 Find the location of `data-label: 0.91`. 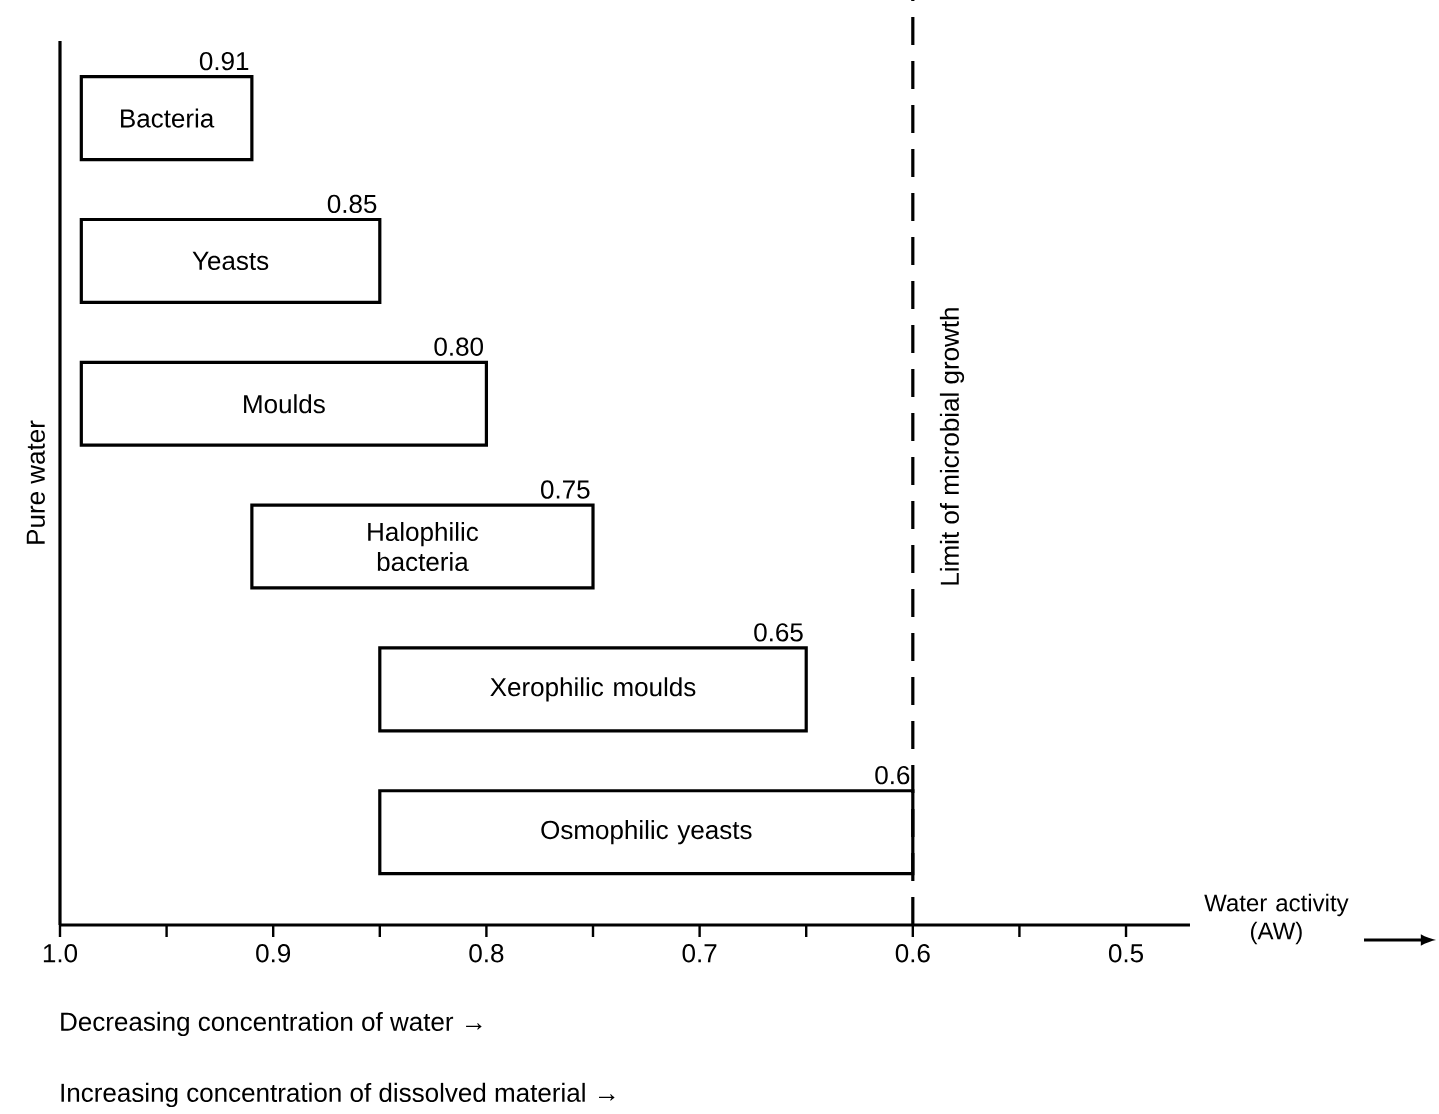

data-label: 0.91 is located at coordinates (224, 61).